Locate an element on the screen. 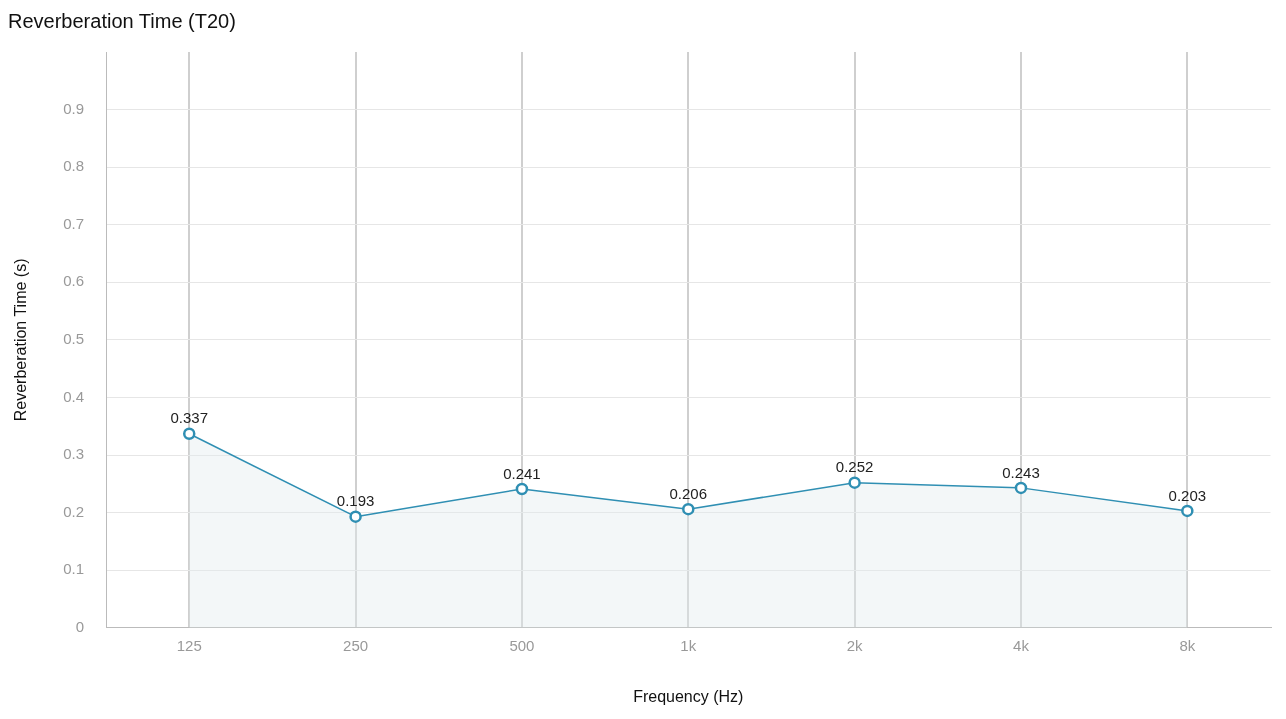 This screenshot has height=719, width=1286. x-tick-label: 500 is located at coordinates (522, 645).